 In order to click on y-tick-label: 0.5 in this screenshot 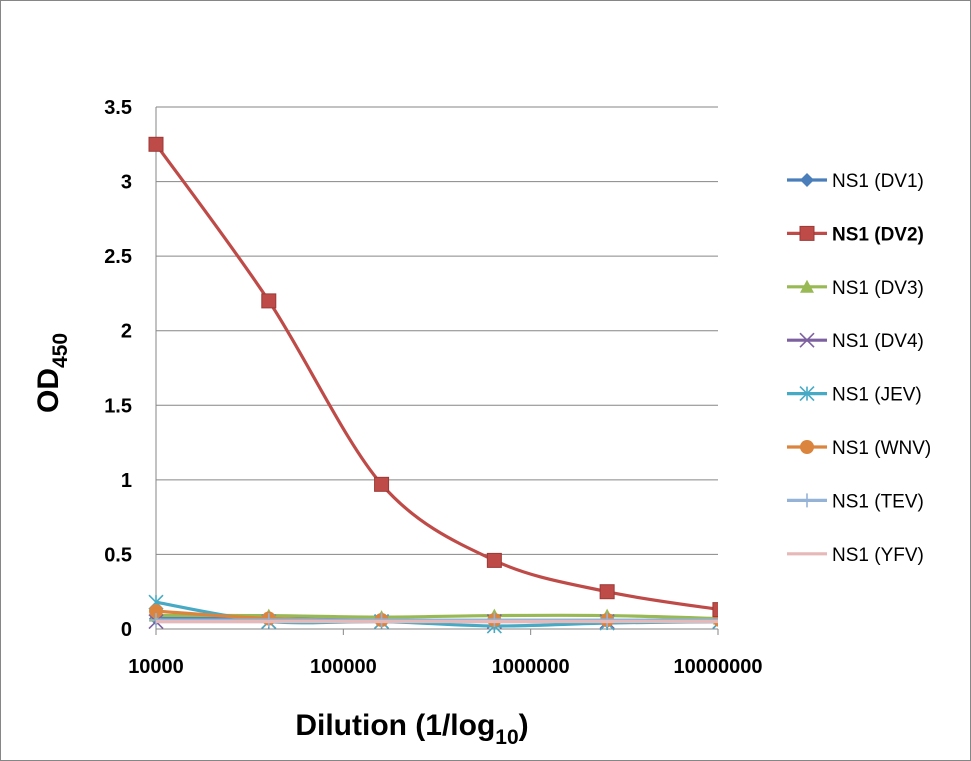, I will do `click(118, 555)`.